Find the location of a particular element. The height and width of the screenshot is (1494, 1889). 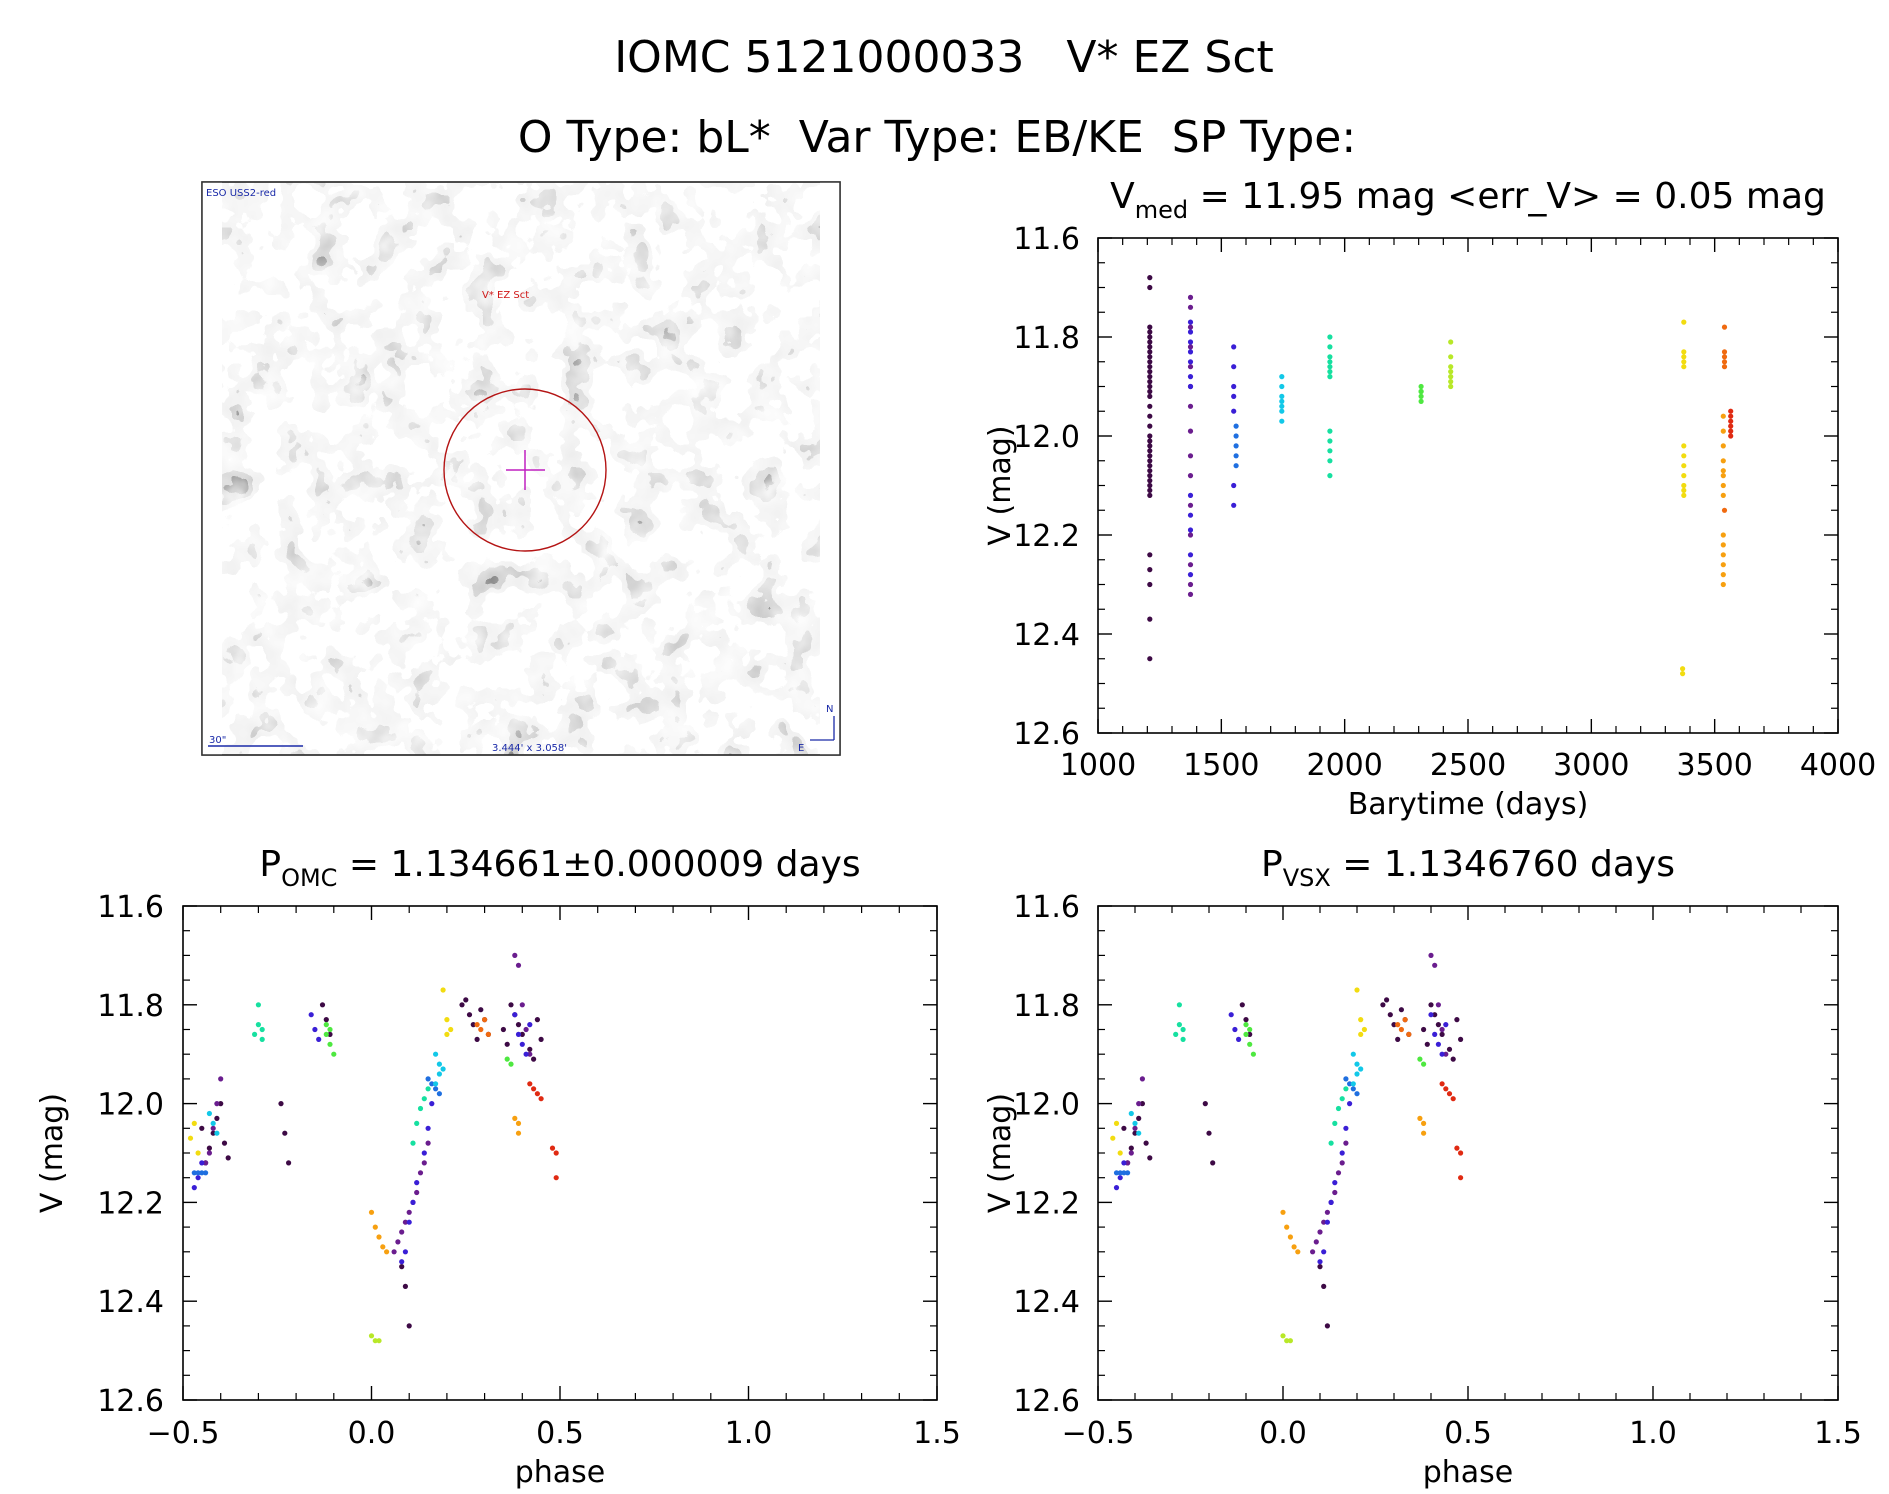

finder-target-circle is located at coordinates (525, 470).